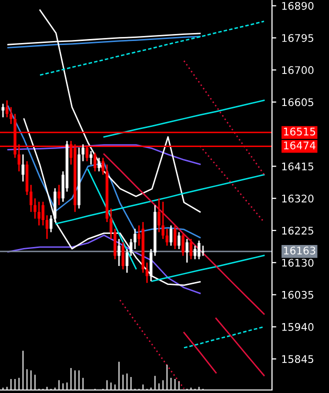  Describe the element at coordinates (298, 294) in the screenshot. I see `y-tick-label: 16035` at that location.